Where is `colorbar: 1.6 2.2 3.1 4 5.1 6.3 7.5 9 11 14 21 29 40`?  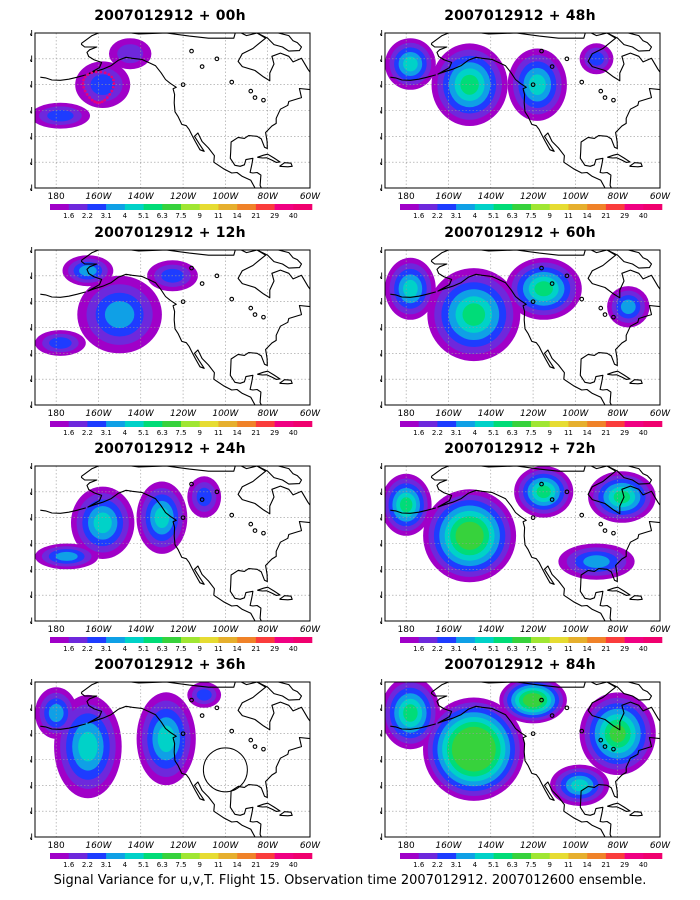
colorbar: 1.6 2.2 3.1 4 5.1 6.3 7.5 9 11 14 21 29 40 is located at coordinates (181, 861).